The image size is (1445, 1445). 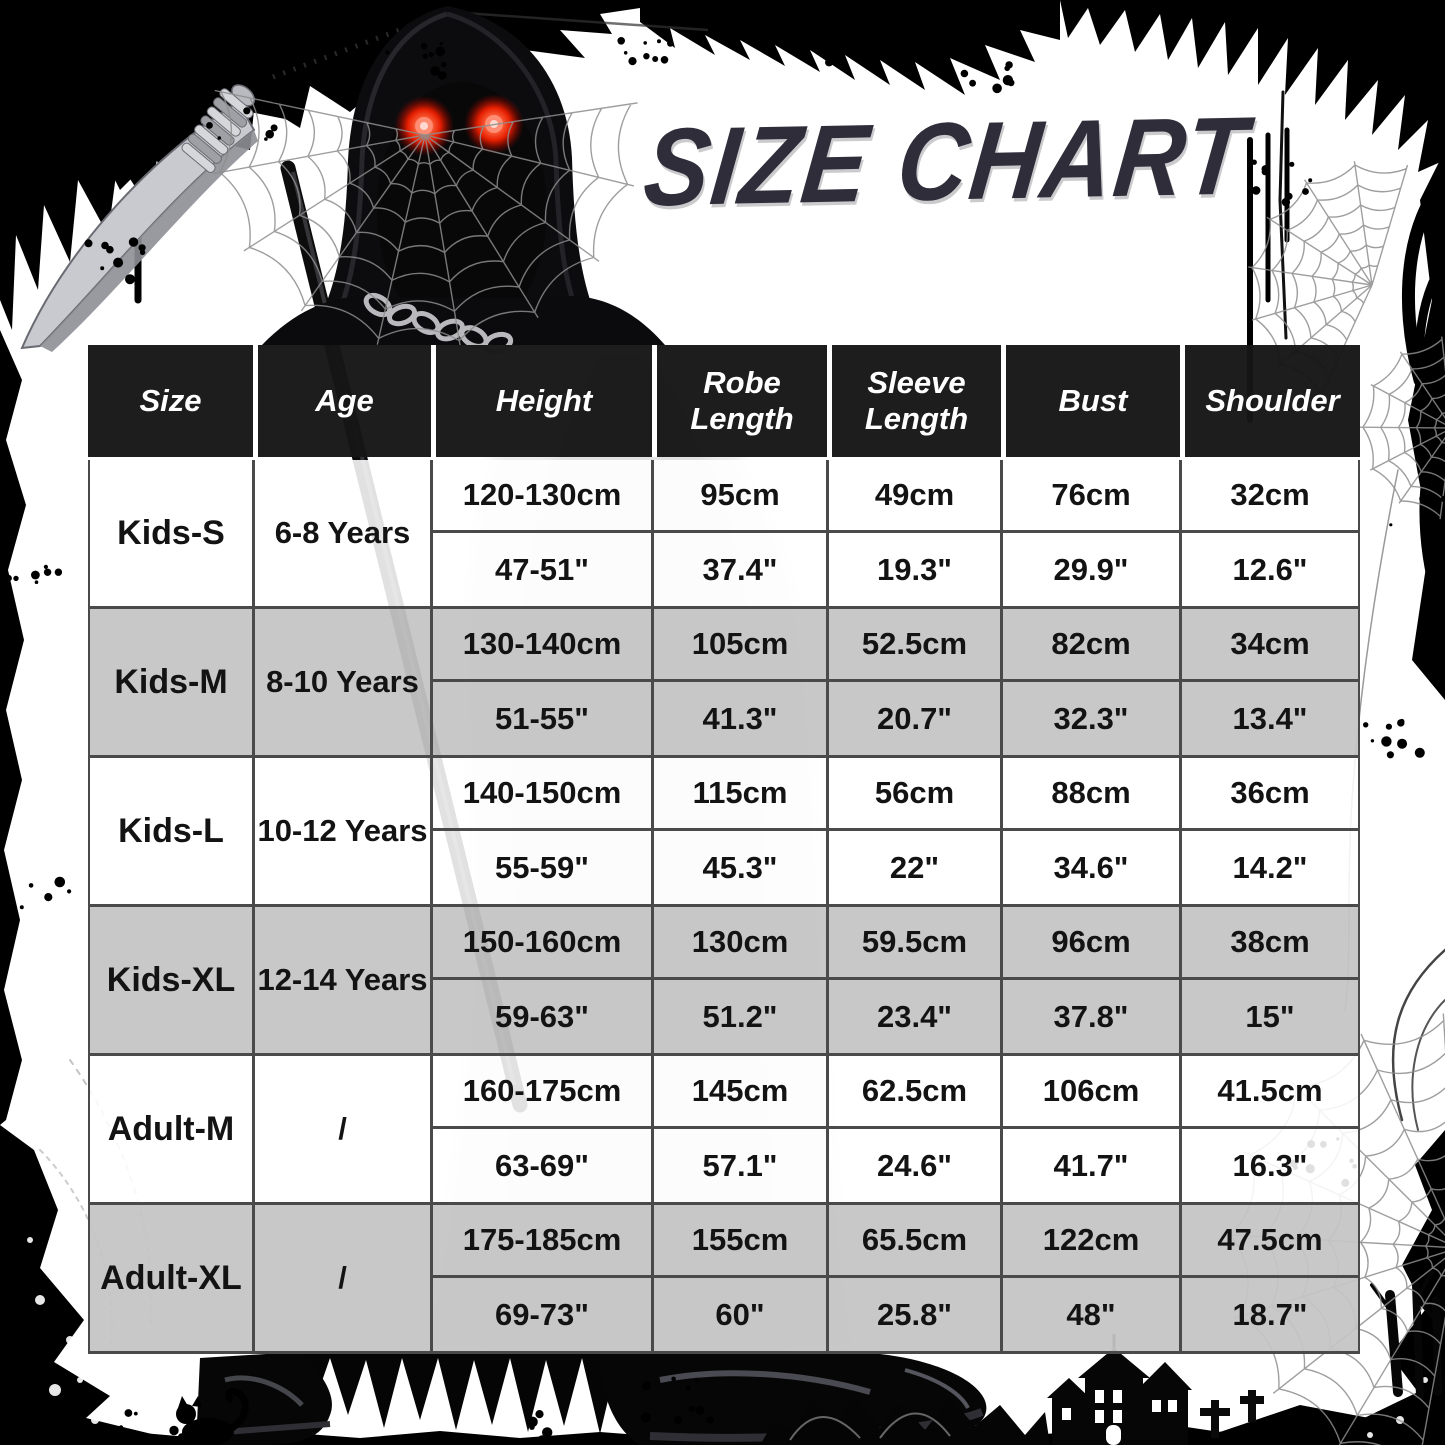 I want to click on imperial-cell: 37.4", so click(x=741, y=569).